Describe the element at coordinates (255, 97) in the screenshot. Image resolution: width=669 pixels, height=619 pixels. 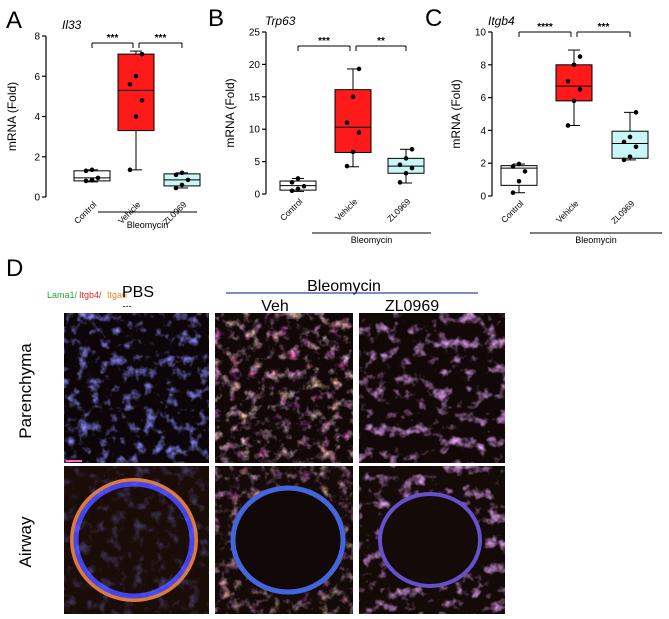
I see `y-tick-label: 15` at that location.